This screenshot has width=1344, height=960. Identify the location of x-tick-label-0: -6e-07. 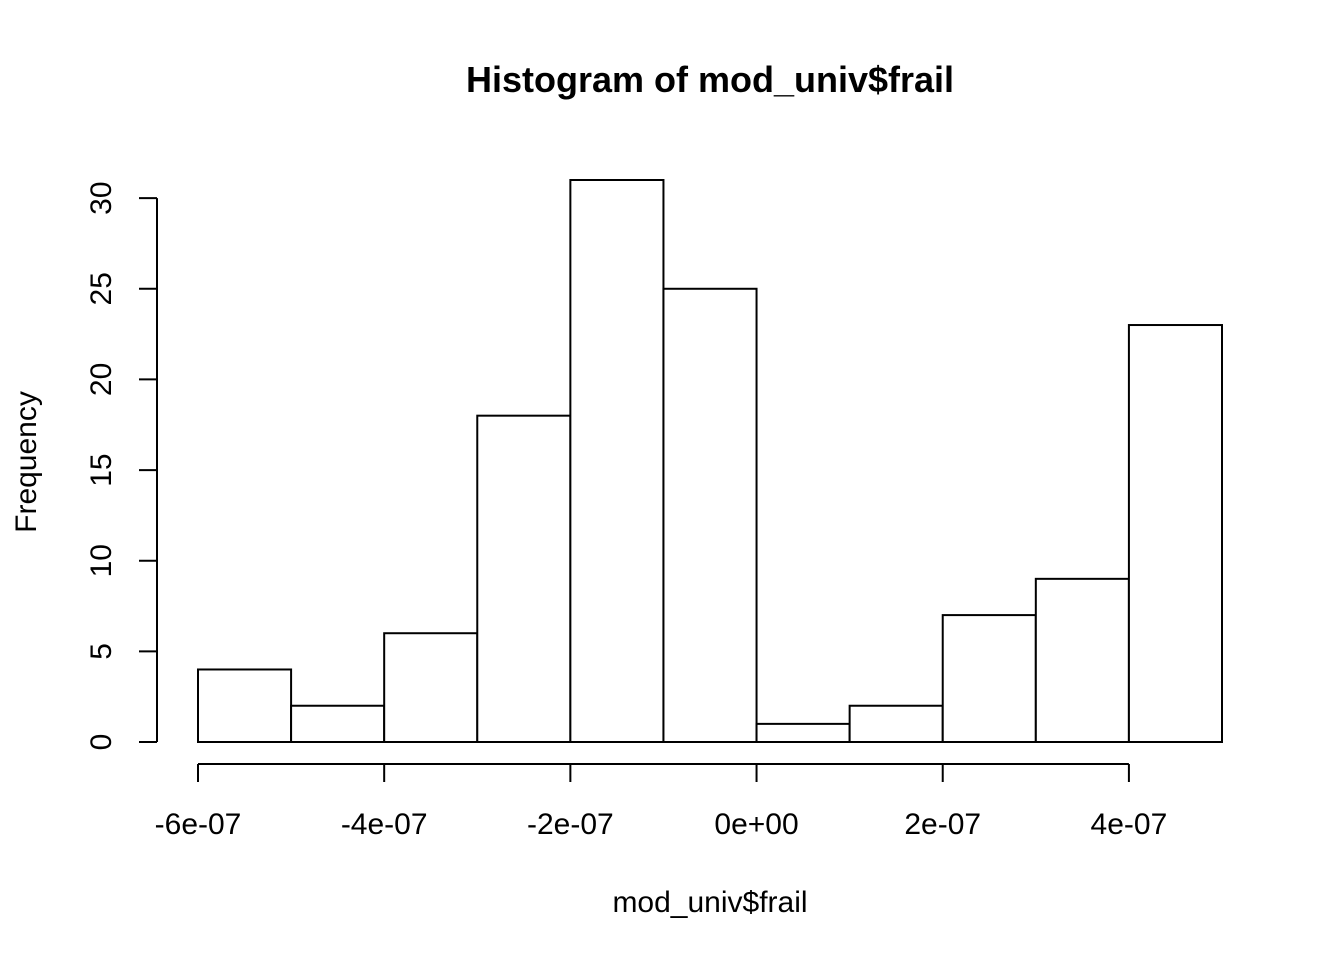
(198, 824).